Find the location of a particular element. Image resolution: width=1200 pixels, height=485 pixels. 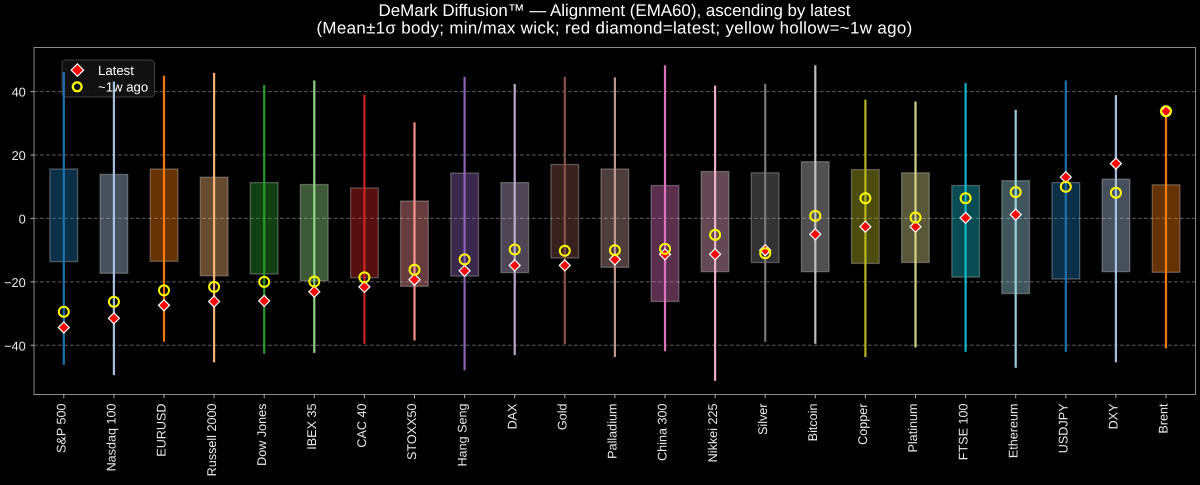

svg-text: 40 is located at coordinates (19, 92).